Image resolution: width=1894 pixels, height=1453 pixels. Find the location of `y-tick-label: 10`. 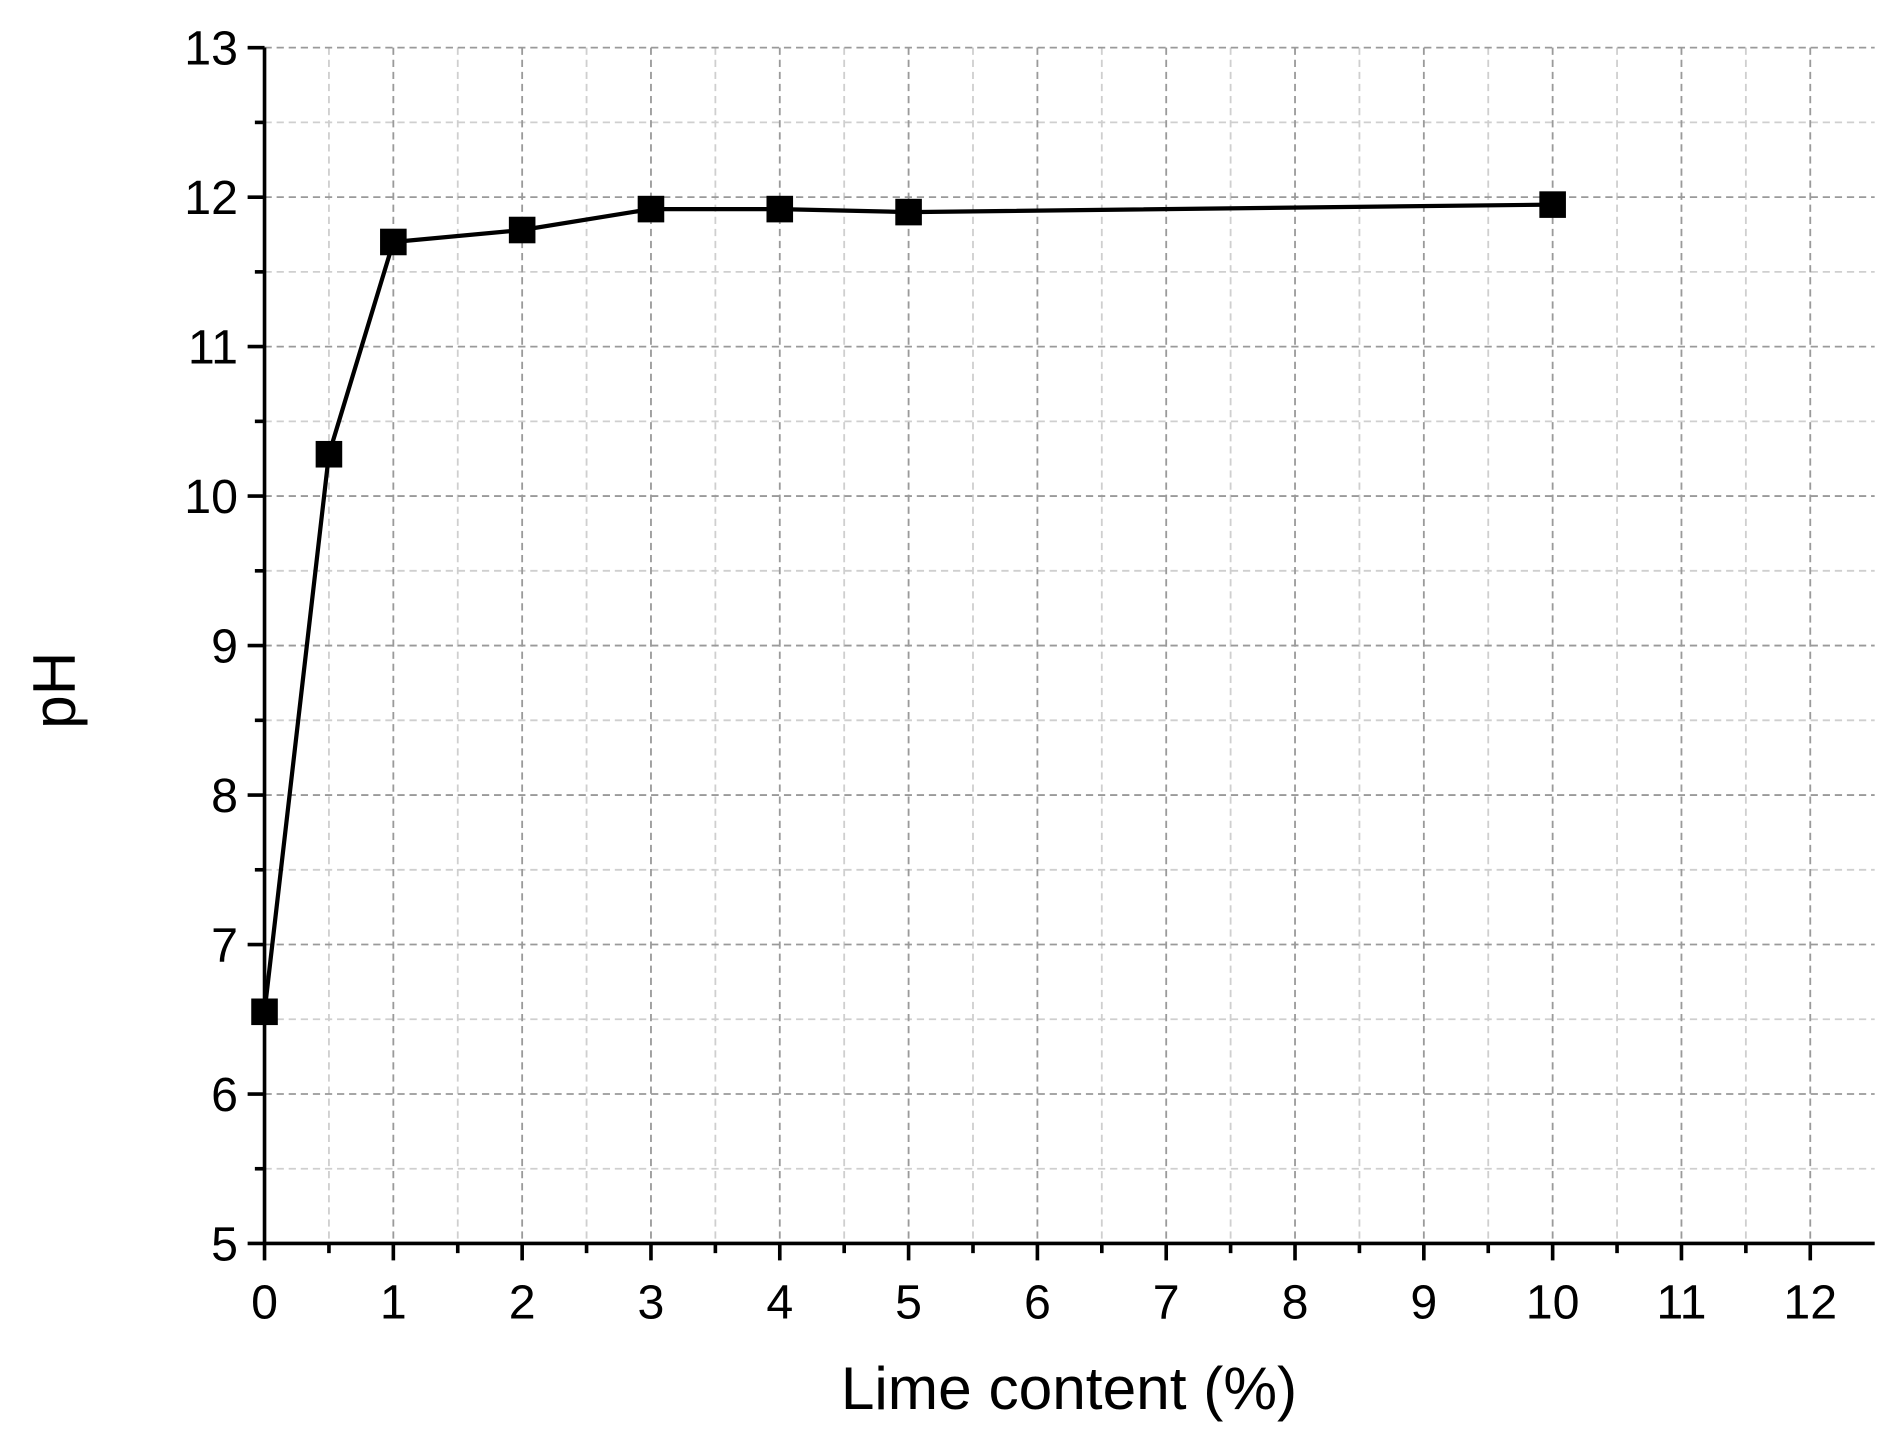

y-tick-label: 10 is located at coordinates (211, 497).